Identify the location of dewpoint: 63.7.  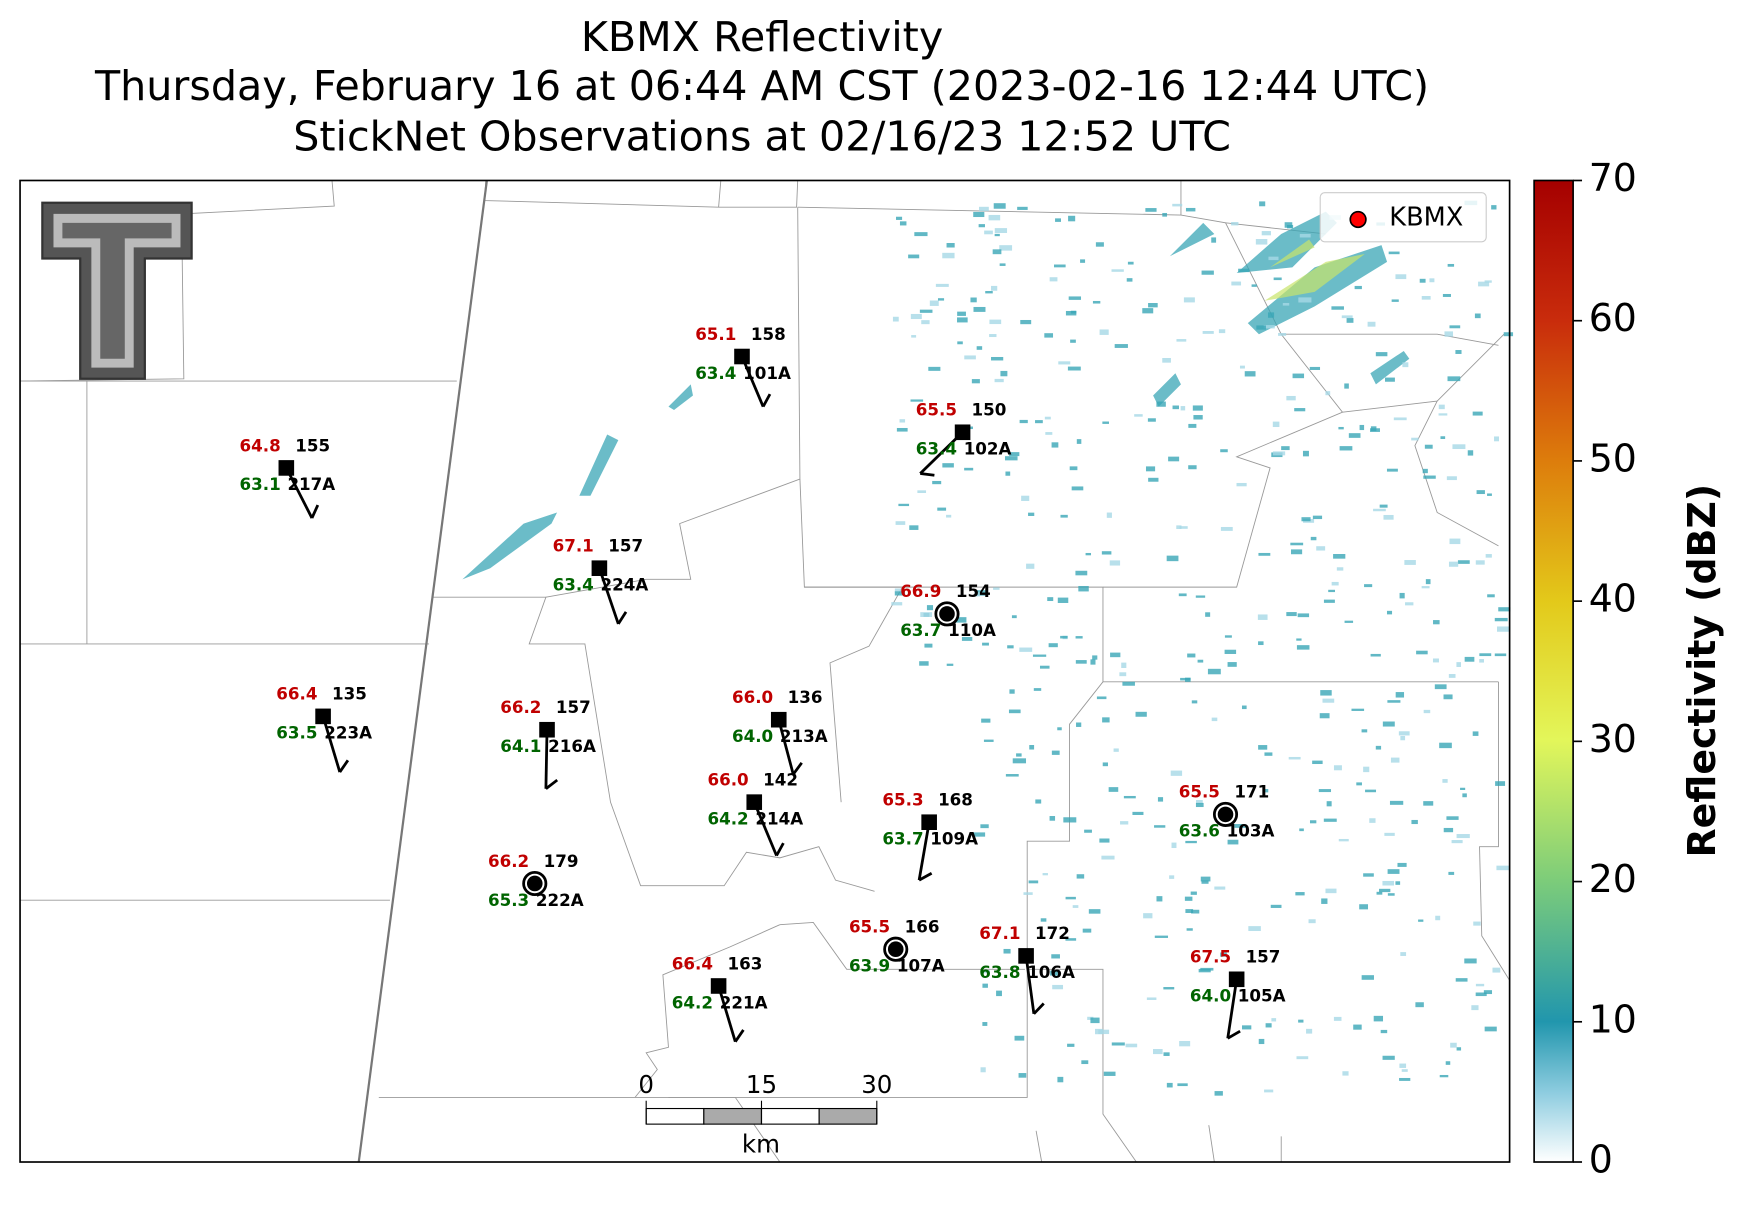
(902, 839).